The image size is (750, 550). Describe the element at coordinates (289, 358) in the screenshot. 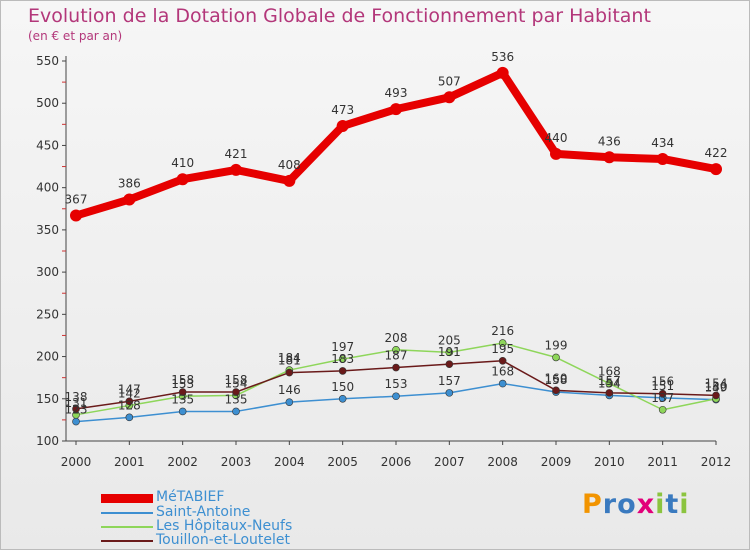

I see `data-label: 184` at that location.